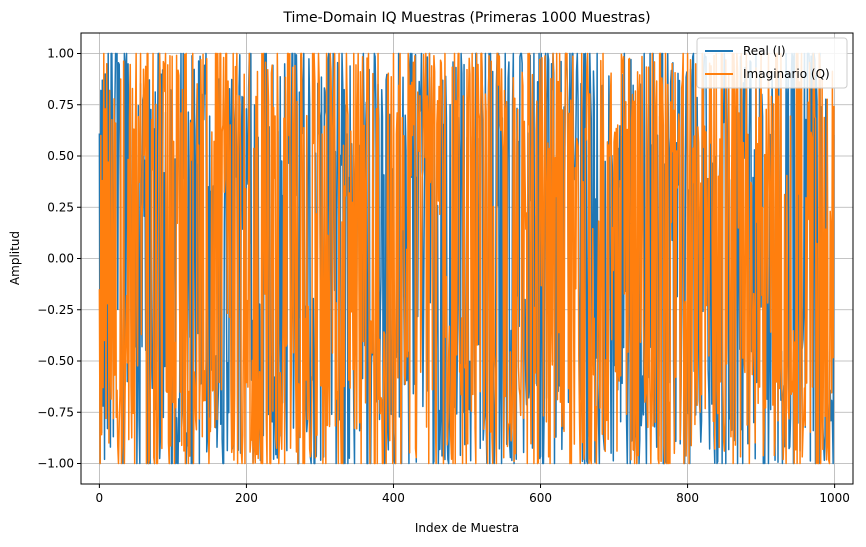  I want to click on x-tick-label: 800, so click(687, 498).